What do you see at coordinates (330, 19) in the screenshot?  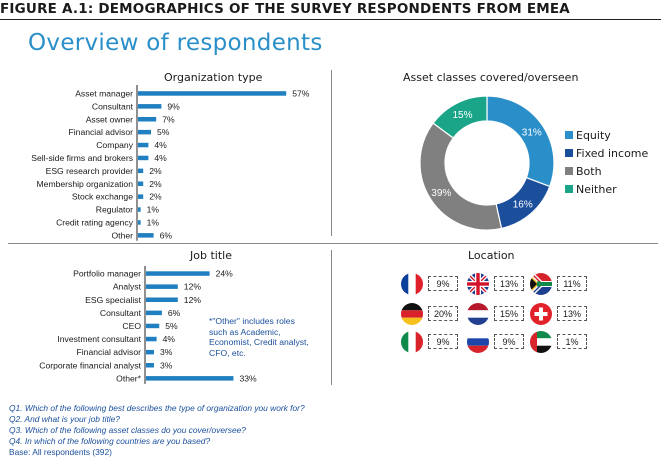 I see `title-rule` at bounding box center [330, 19].